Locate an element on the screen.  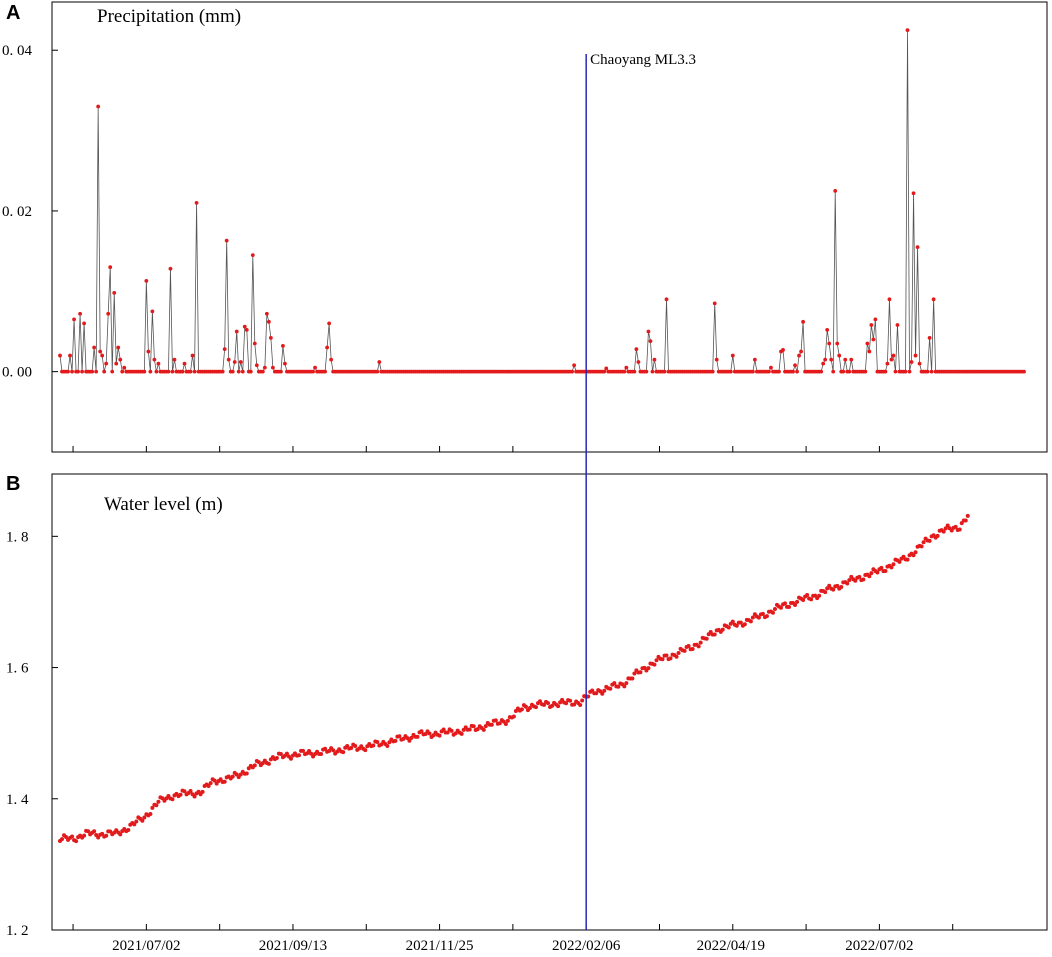
panel-b-y-axis: 1. 2 1. 4 1. 6 1. 8 is located at coordinates (32, 734).